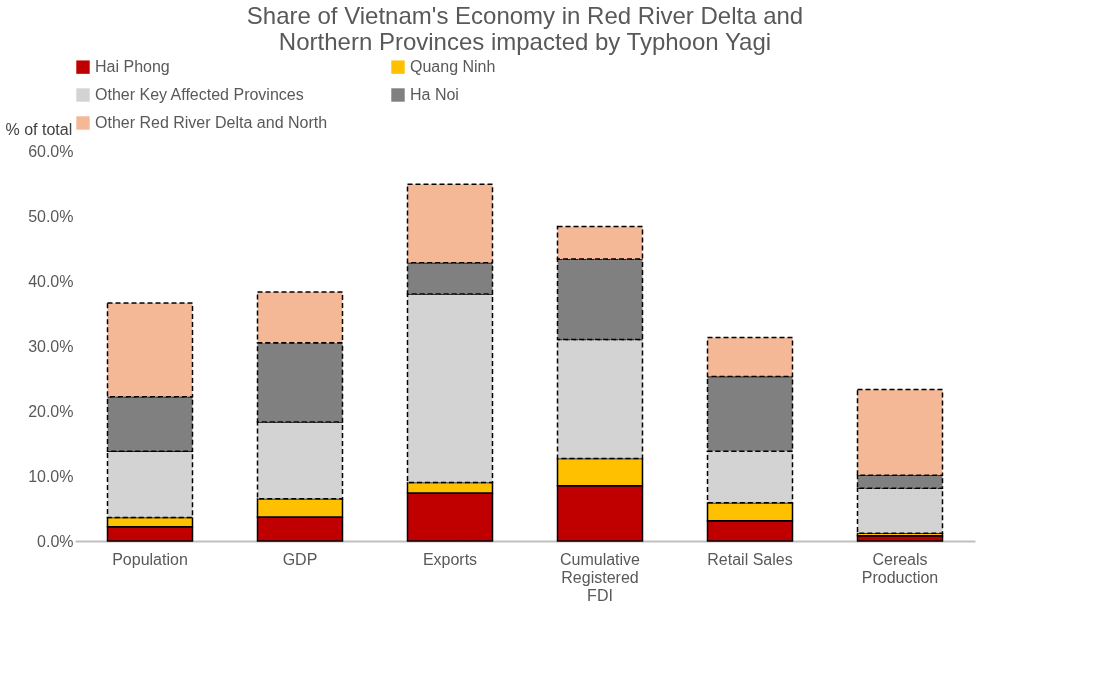  Describe the element at coordinates (900, 568) in the screenshot. I see `x-tick-label: Cereals Production` at that location.